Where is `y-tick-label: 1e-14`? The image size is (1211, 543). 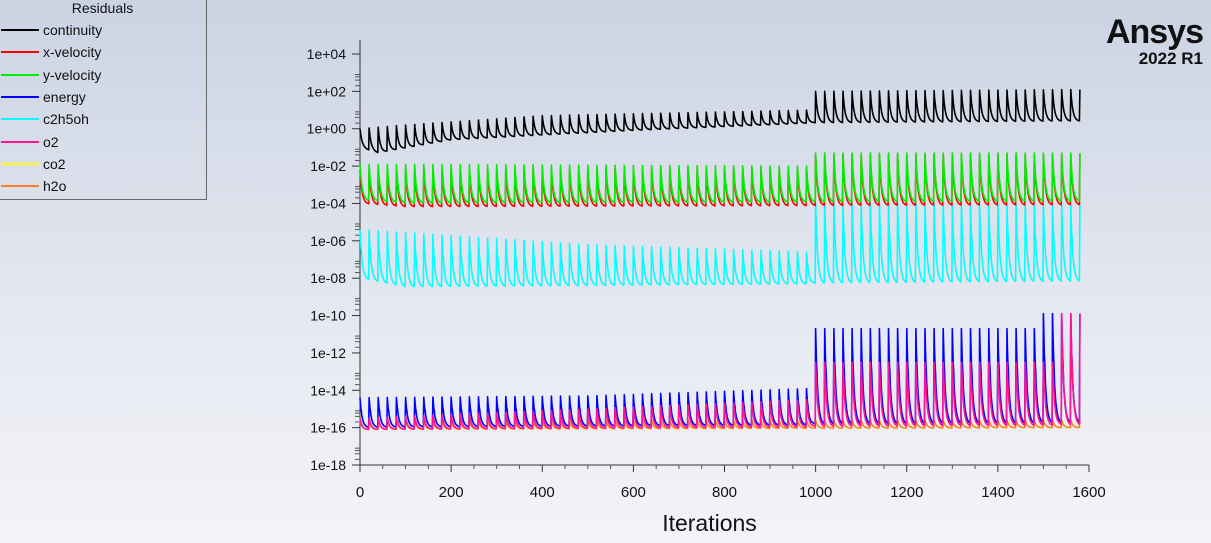 y-tick-label: 1e-14 is located at coordinates (328, 390).